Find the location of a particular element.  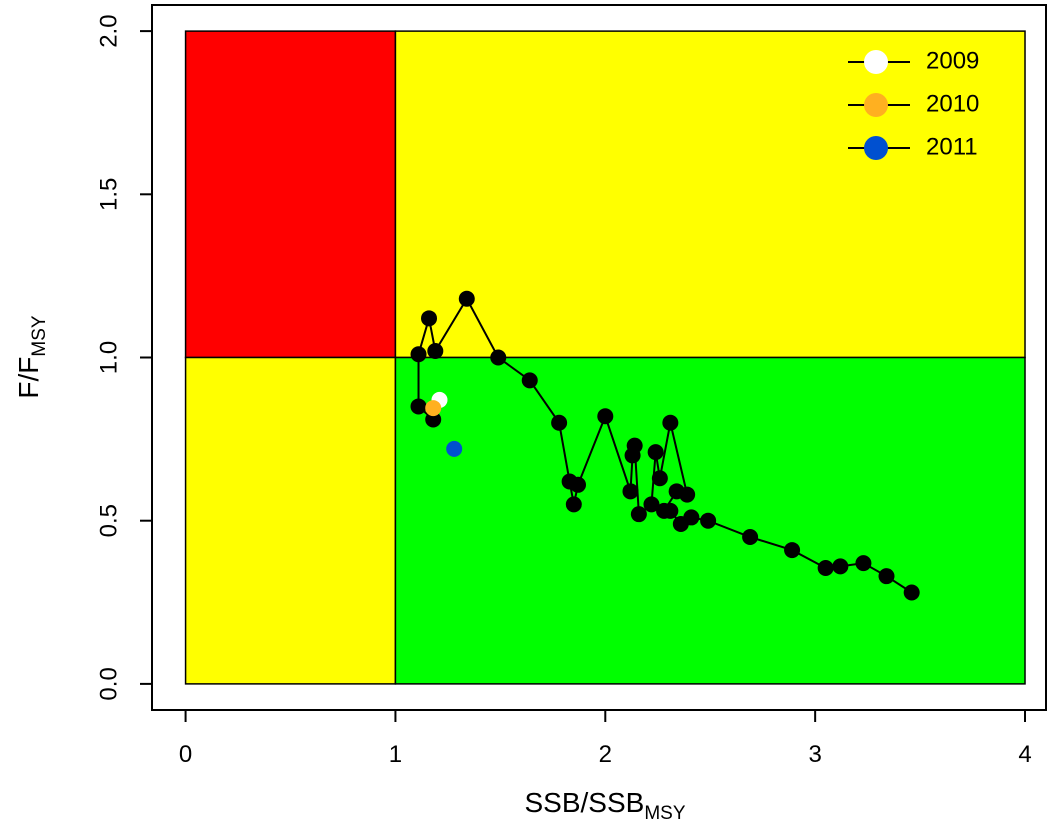

x-tick-label: 4 is located at coordinates (1024, 754).